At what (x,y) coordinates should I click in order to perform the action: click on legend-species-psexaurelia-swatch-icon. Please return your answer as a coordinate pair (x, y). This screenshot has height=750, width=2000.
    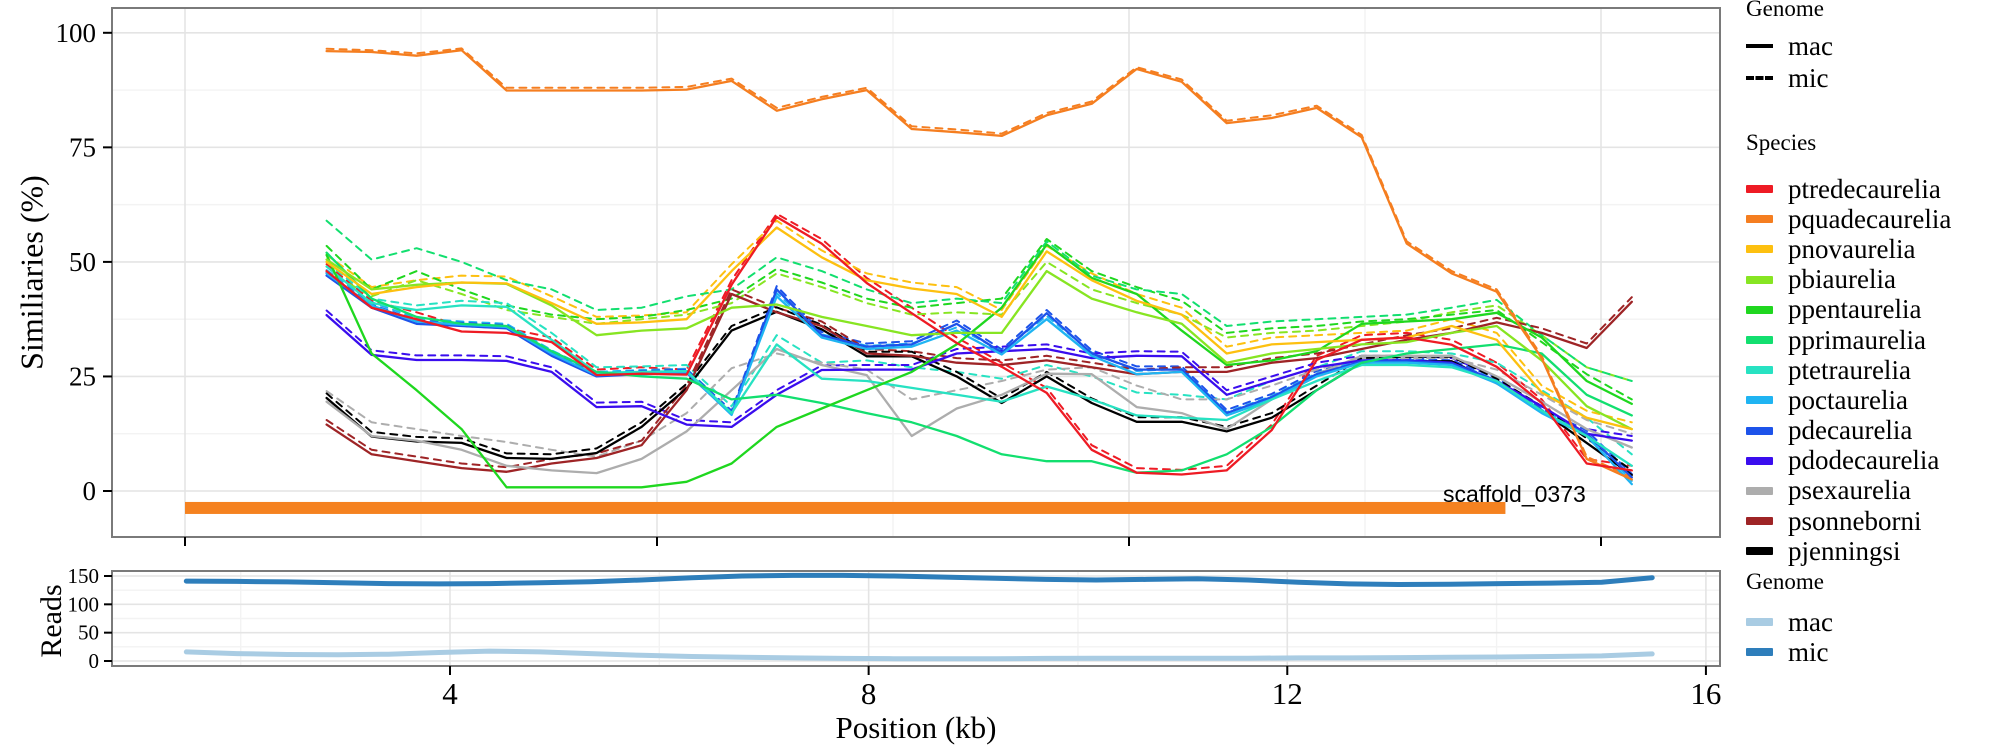
    Looking at the image, I should click on (1759, 490).